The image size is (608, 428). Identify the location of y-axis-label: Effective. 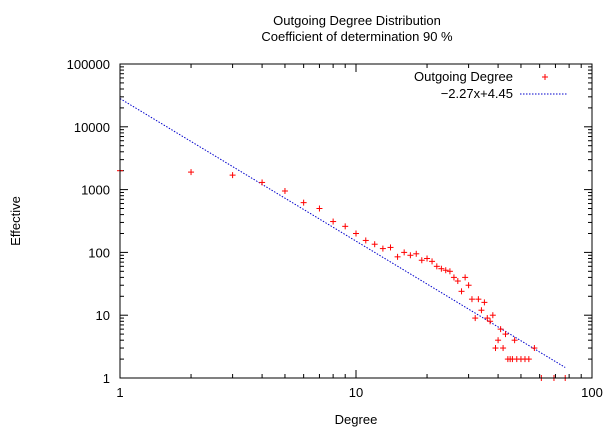
(15, 221).